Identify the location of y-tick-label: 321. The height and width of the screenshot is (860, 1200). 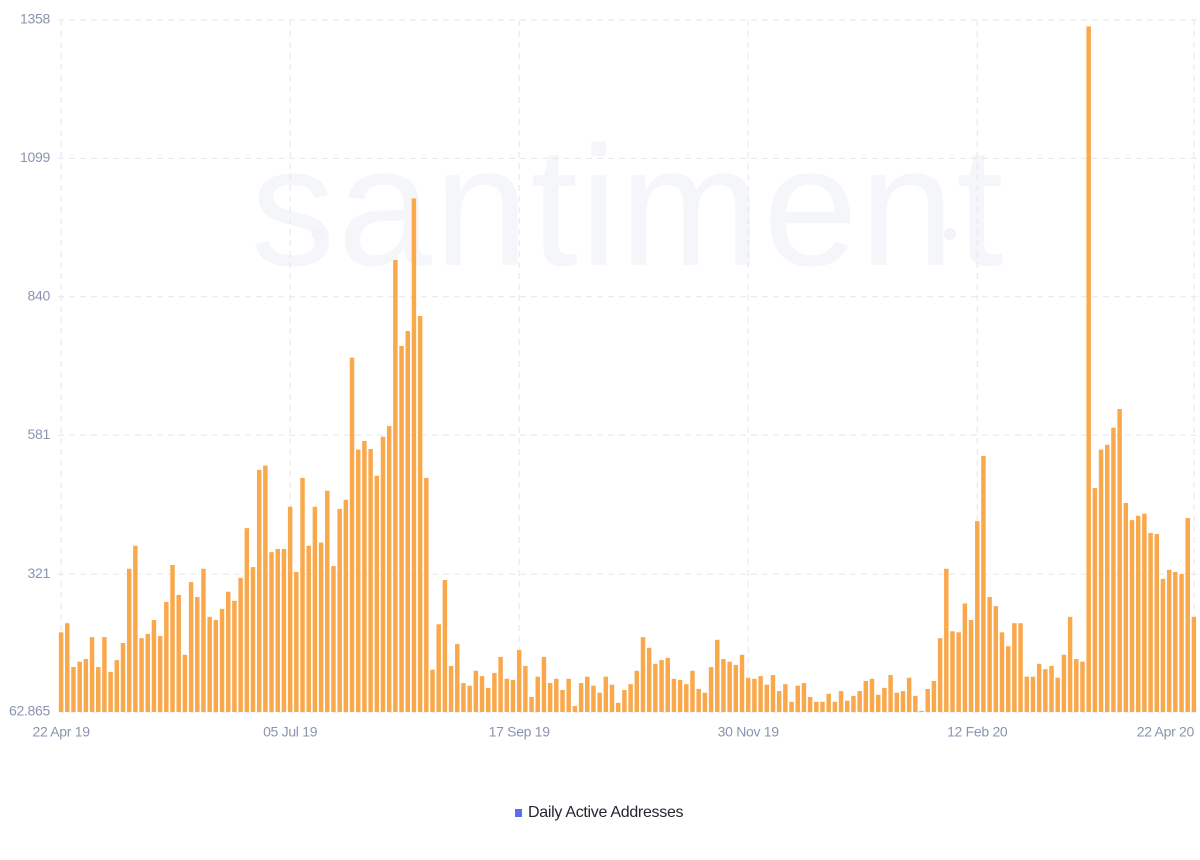
(39, 573).